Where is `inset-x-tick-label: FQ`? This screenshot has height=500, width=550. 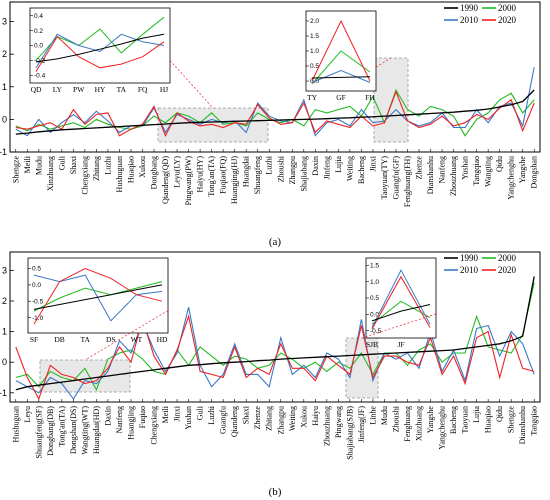 inset-x-tick-label: FQ is located at coordinates (143, 89).